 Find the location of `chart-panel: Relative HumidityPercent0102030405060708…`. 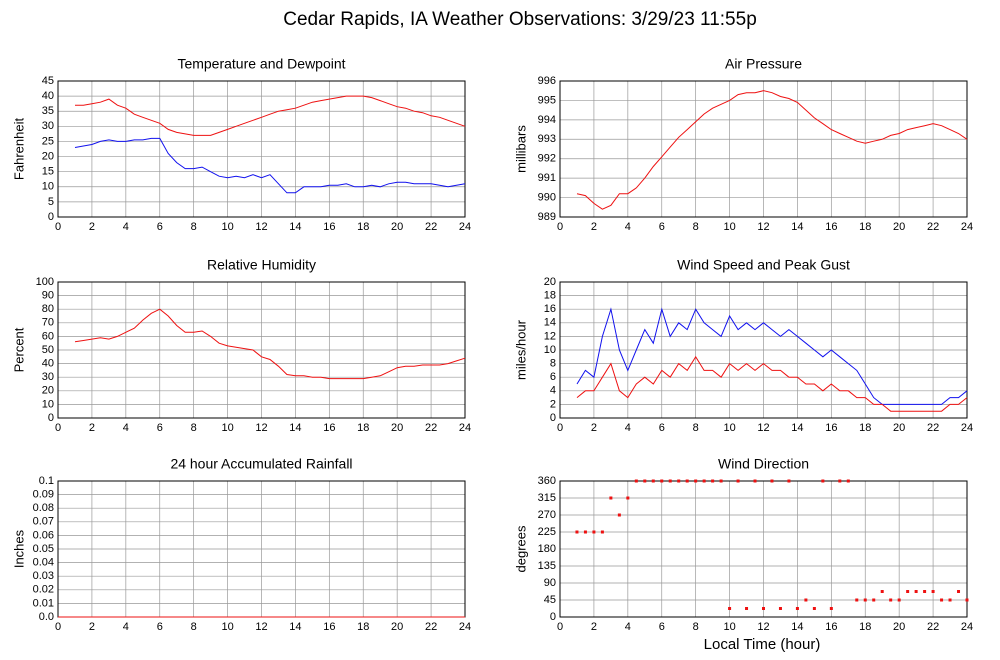

chart-panel: Relative HumidityPercent0102030405060708… is located at coordinates (241, 345).